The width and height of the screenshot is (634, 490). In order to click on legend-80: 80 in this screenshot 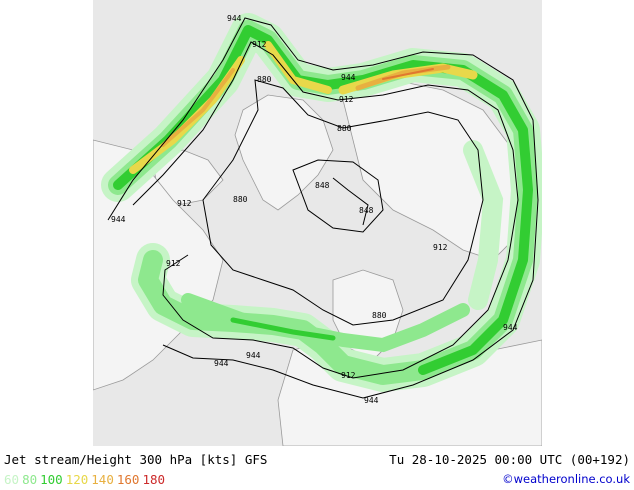, I will do `click(30, 479)`.